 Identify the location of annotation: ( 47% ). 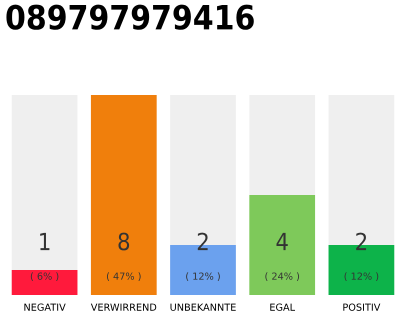
(123, 276).